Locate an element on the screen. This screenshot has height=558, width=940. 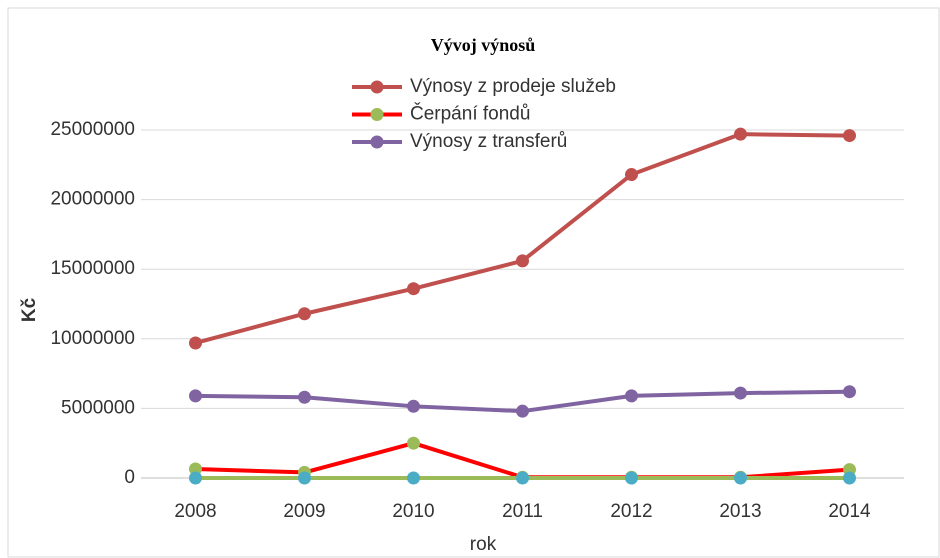
x-axis-label: rok is located at coordinates (483, 544).